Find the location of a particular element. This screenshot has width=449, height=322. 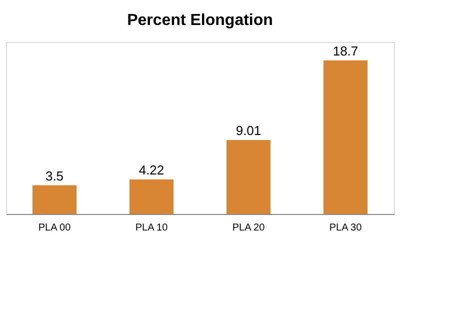

x-tick-label: PLA 20 is located at coordinates (249, 228).